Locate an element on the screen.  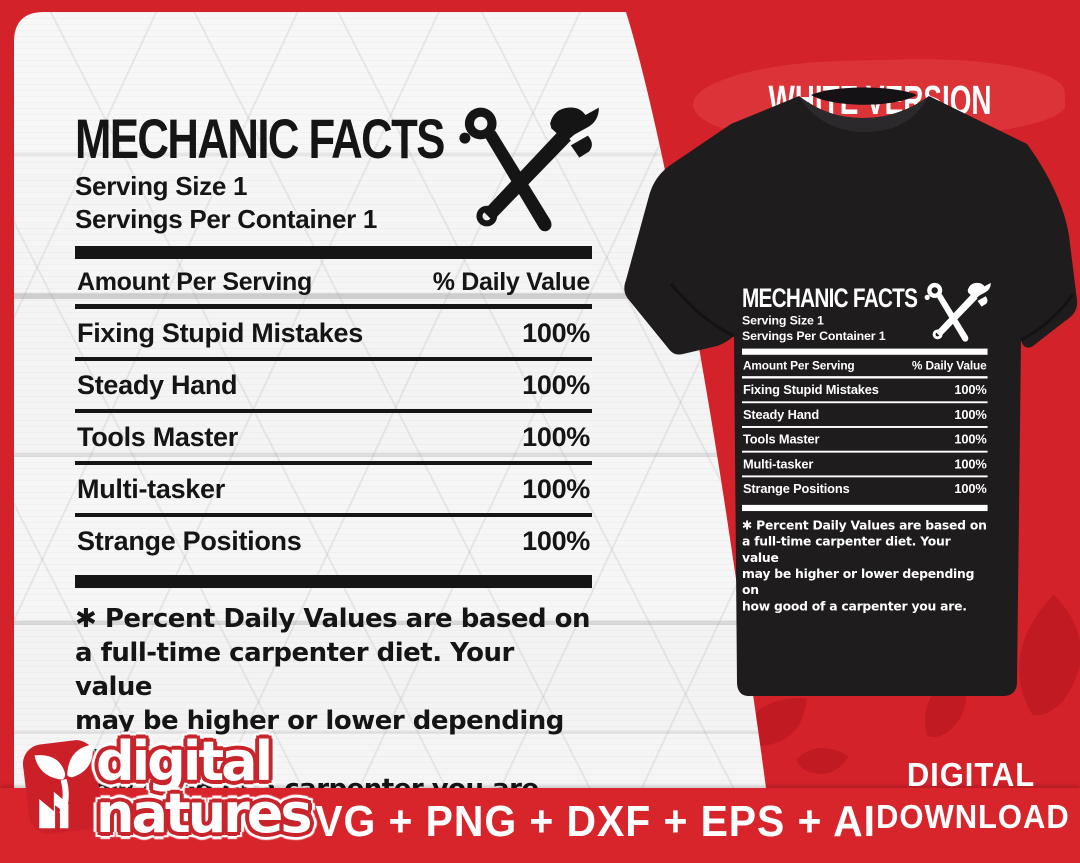
logo-line: digital is located at coordinates (184, 761).